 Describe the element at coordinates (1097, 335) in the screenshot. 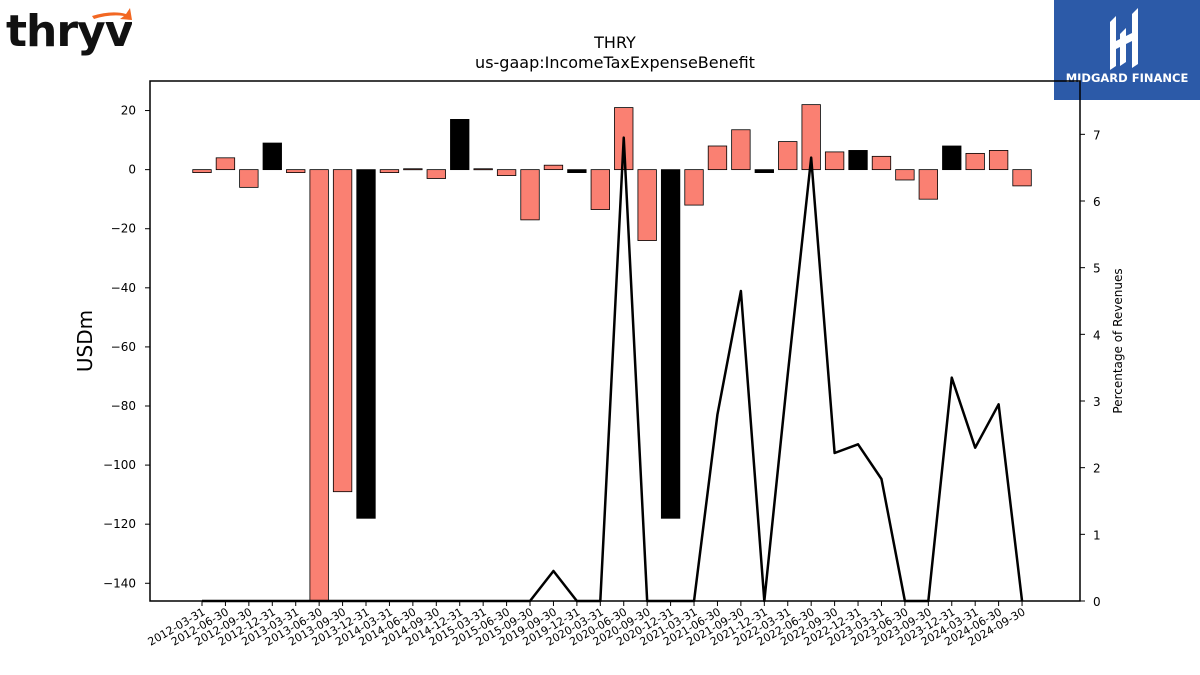

I see `y-right-tick-label: 4` at that location.